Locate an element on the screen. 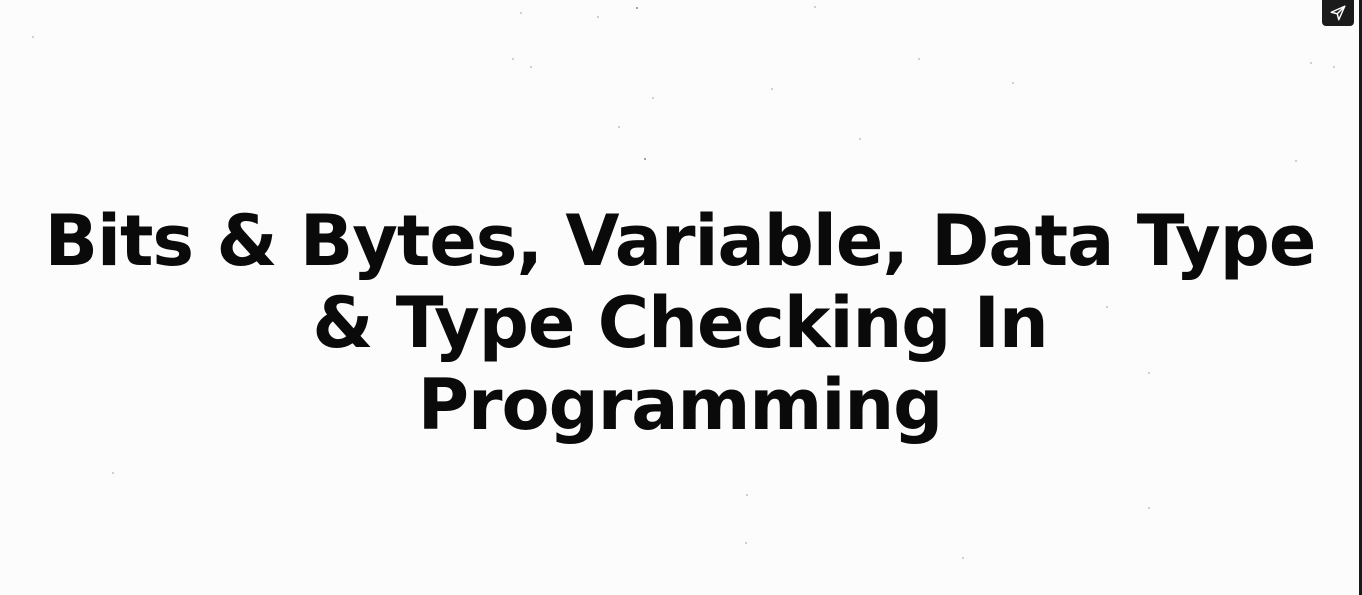  frame-edge is located at coordinates (1360, 297).